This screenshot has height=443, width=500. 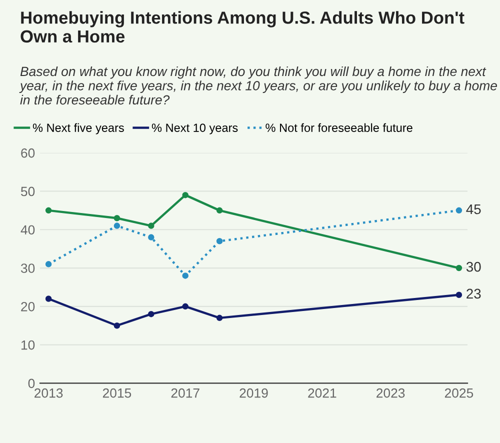 What do you see at coordinates (31, 383) in the screenshot?
I see `y-tick-label: 0` at bounding box center [31, 383].